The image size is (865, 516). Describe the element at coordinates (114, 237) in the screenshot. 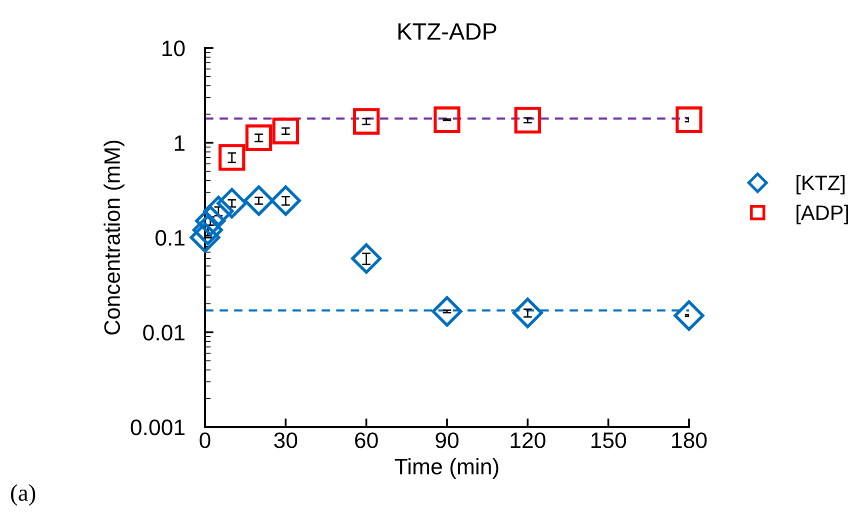

I see `y-axis-title: Concentration (mM)` at that location.